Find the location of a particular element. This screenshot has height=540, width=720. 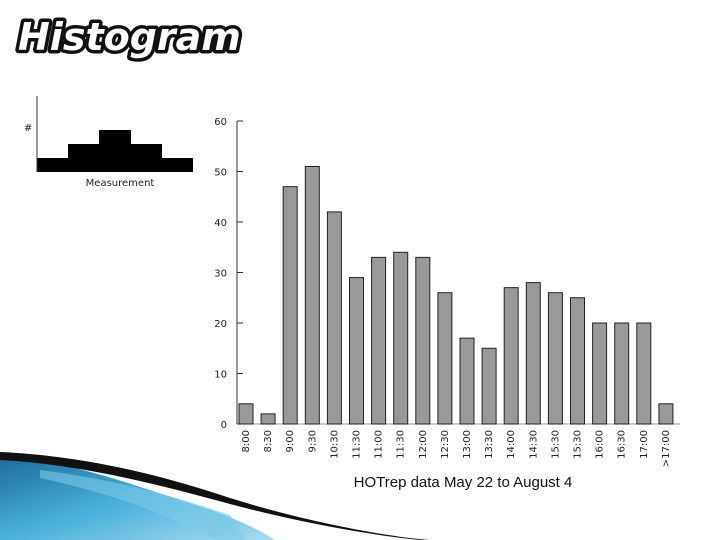

x-tick-label: 9:30 is located at coordinates (312, 441).